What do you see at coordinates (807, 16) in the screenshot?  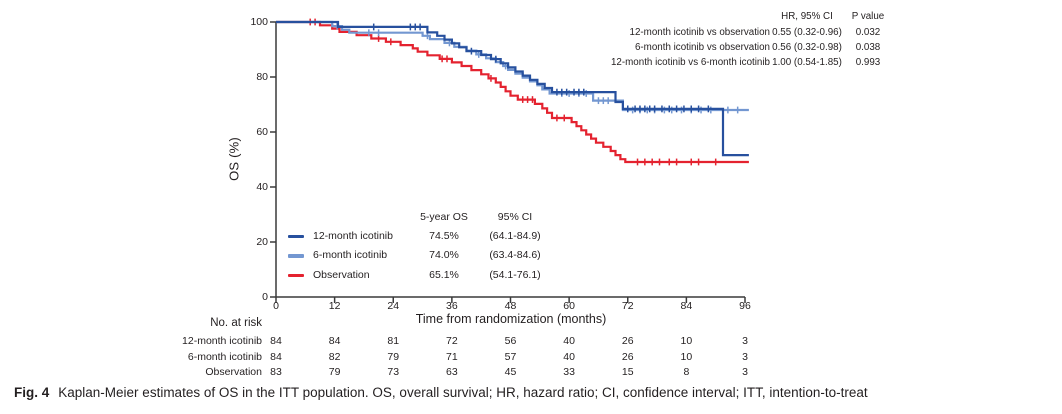 I see `hr-table-header-hr-ci: HR, 95% CI` at bounding box center [807, 16].